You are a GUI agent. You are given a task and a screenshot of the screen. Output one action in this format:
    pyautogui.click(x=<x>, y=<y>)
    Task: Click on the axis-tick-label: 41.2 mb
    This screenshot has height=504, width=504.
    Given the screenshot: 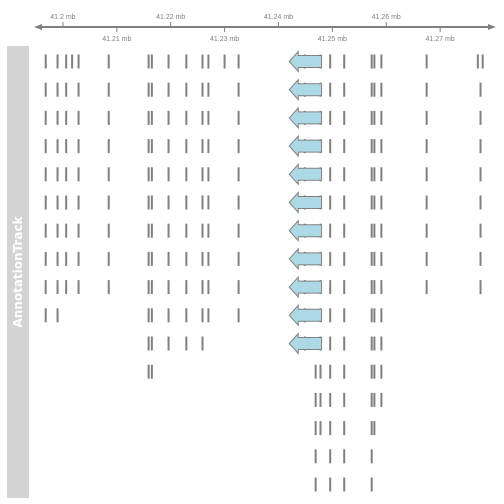 What is the action you would take?
    pyautogui.click(x=62, y=17)
    